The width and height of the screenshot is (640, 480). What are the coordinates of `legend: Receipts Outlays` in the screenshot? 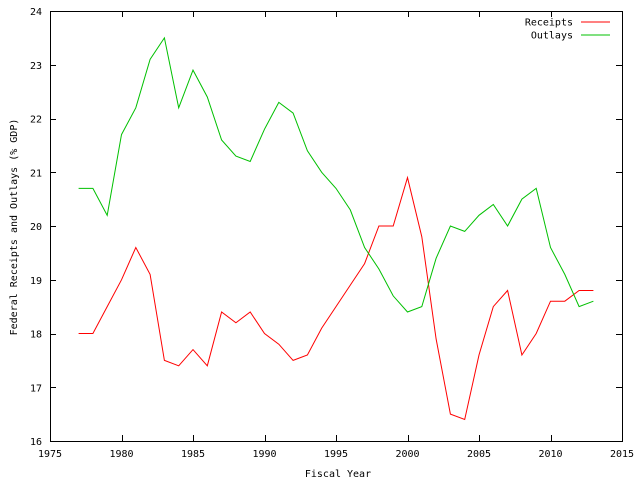 It's located at (567, 30).